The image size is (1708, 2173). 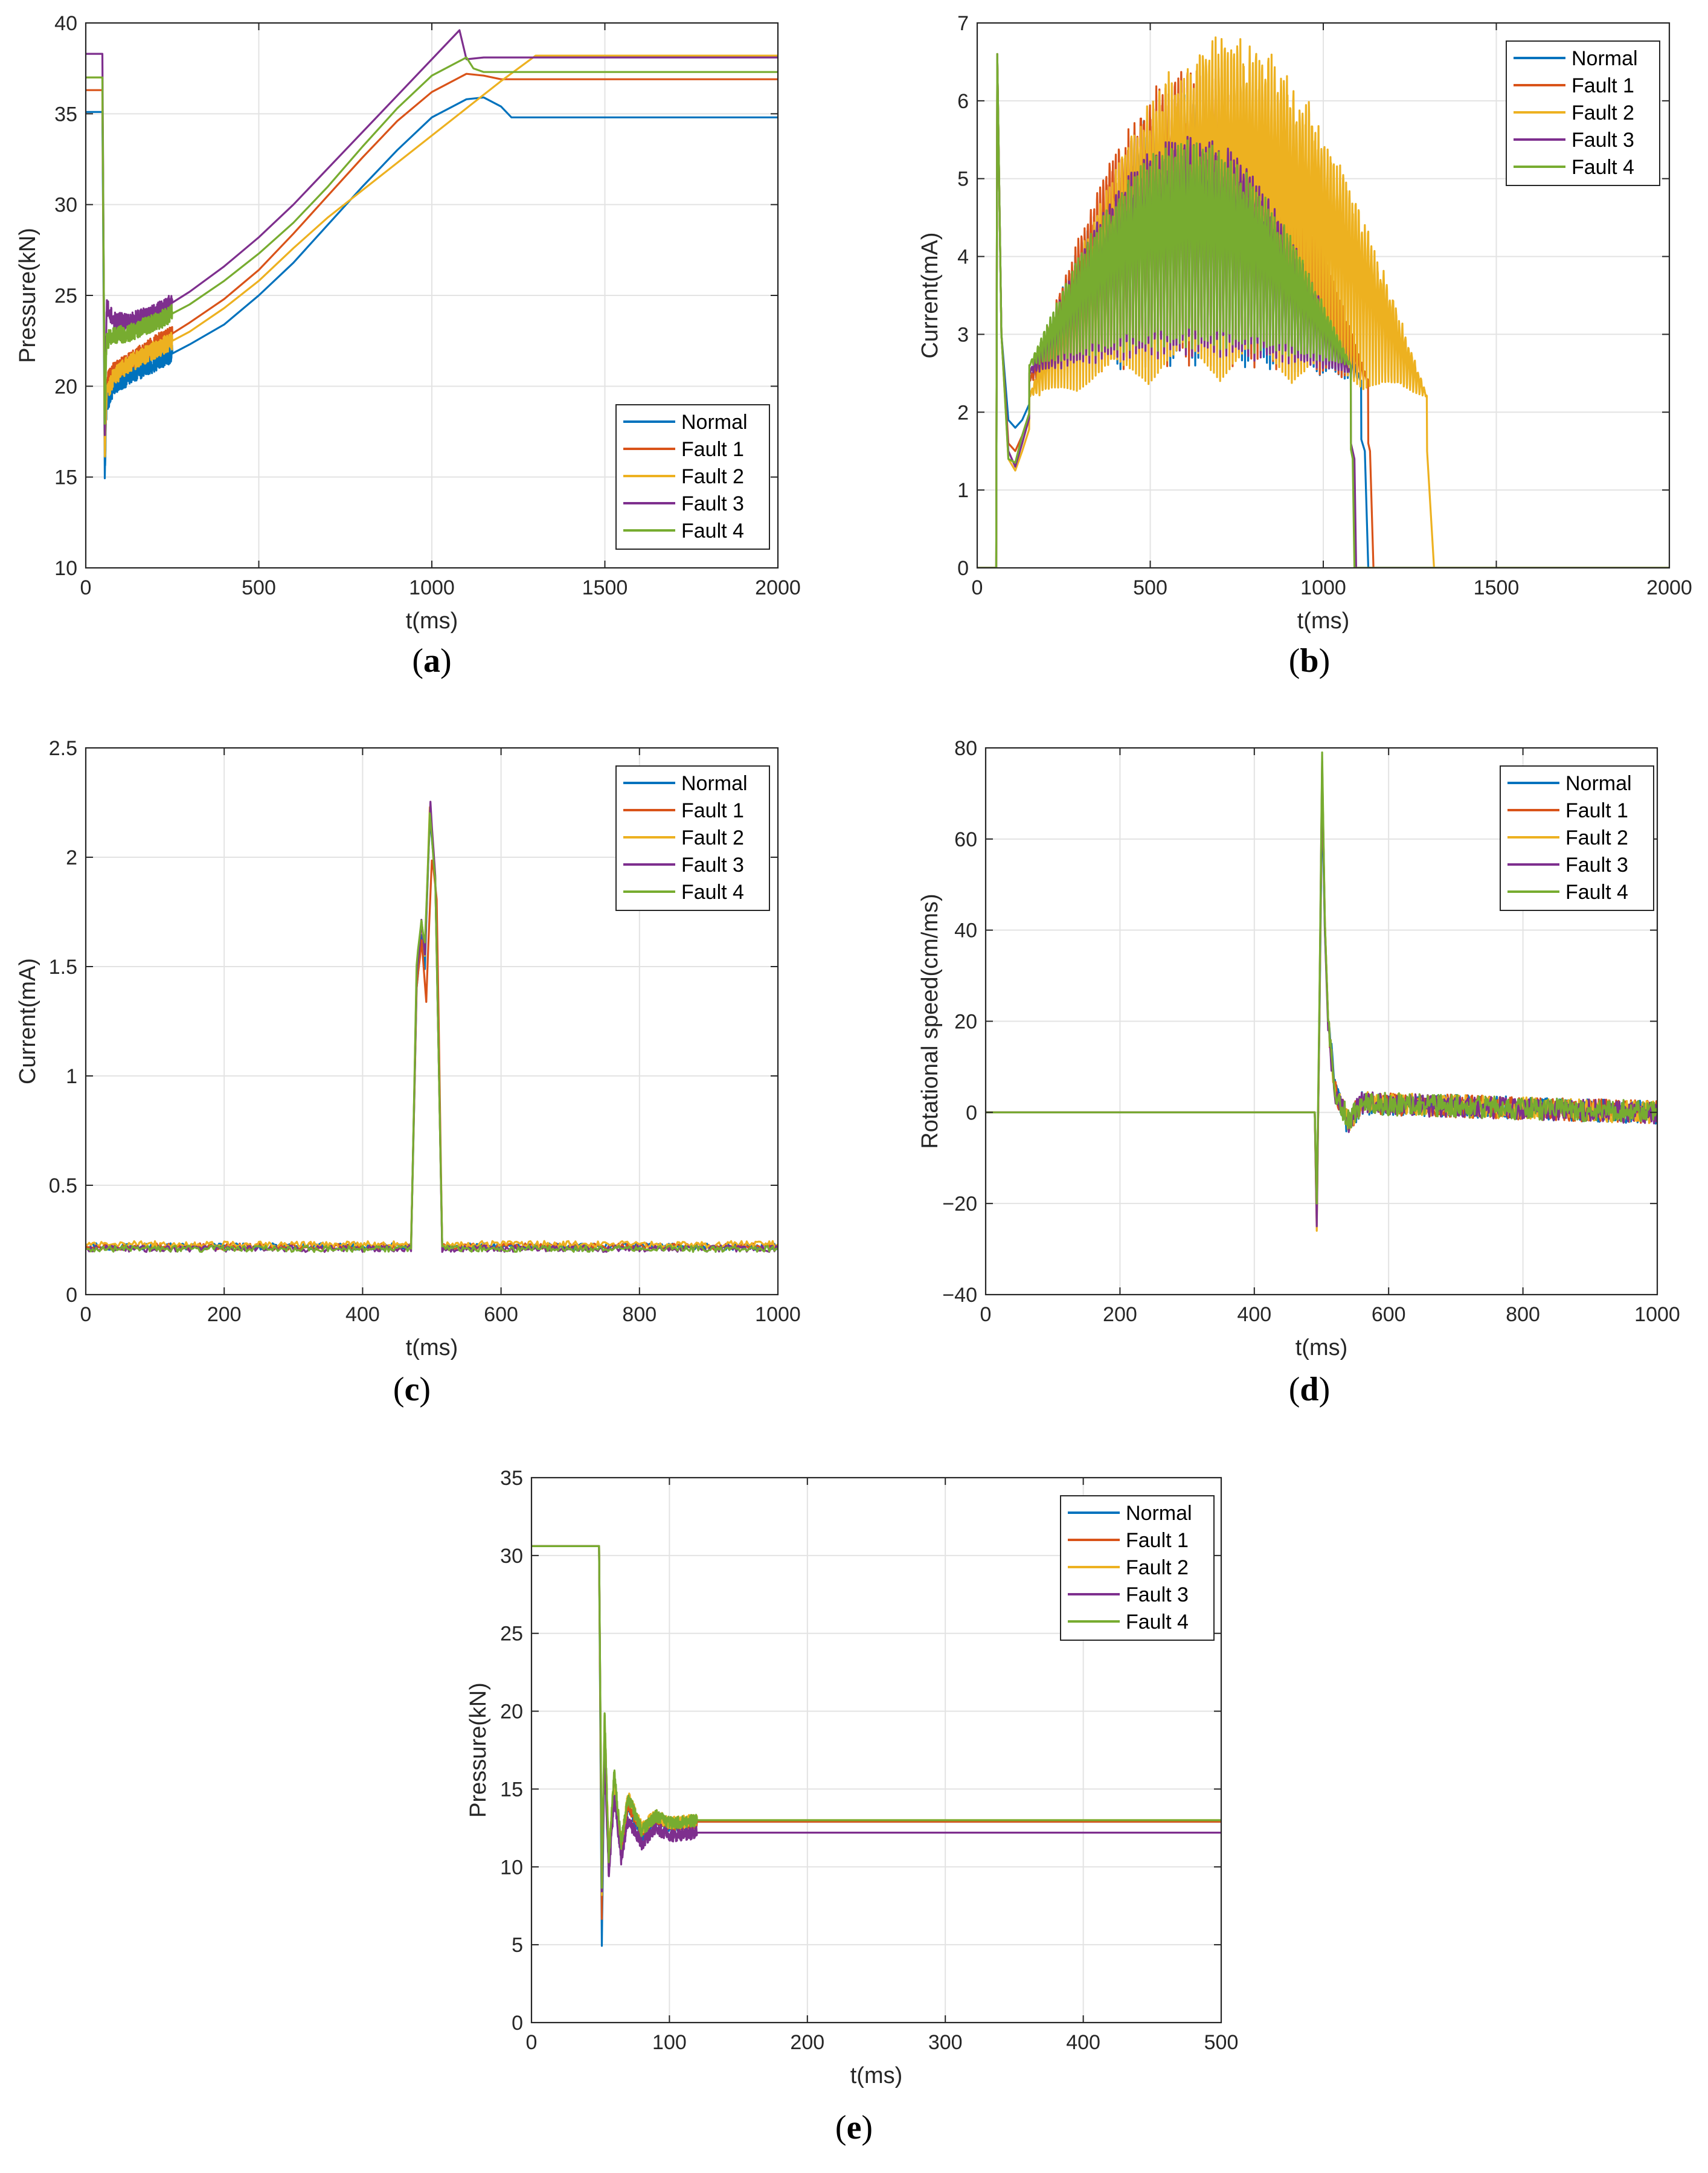 What do you see at coordinates (412, 1389) in the screenshot?
I see `panel-caption: (c)` at bounding box center [412, 1389].